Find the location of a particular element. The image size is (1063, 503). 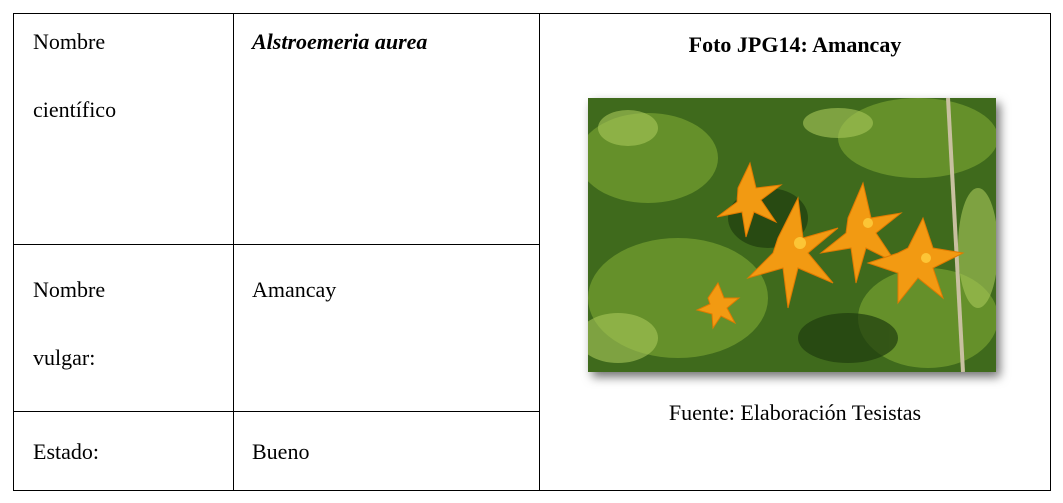

row-label: Estado: is located at coordinates (66, 451).